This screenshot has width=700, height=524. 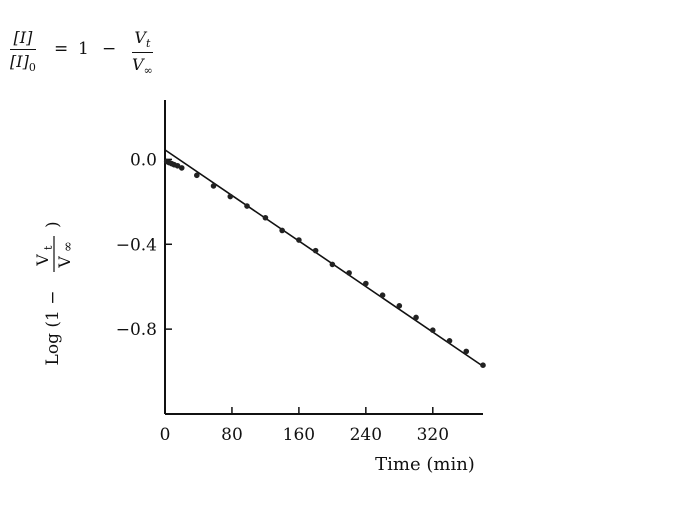 What do you see at coordinates (19, 61) in the screenshot?
I see `equation-lhs-denominator: [I]` at bounding box center [19, 61].